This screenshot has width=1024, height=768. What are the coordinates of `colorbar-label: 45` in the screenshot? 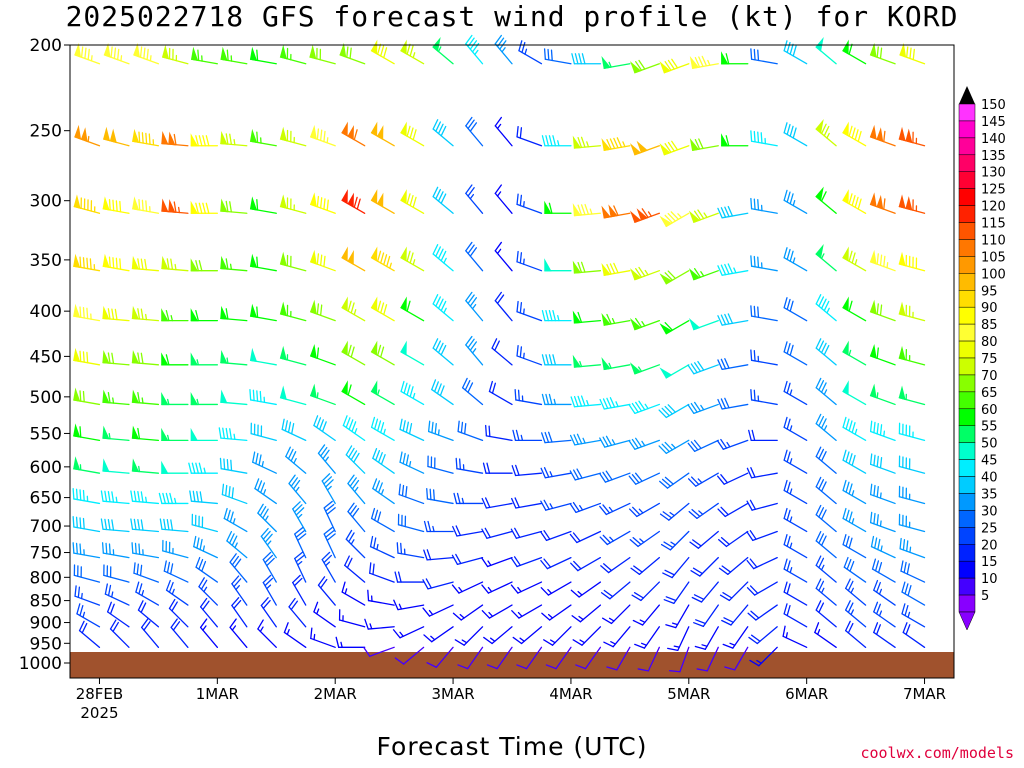 It's located at (989, 461).